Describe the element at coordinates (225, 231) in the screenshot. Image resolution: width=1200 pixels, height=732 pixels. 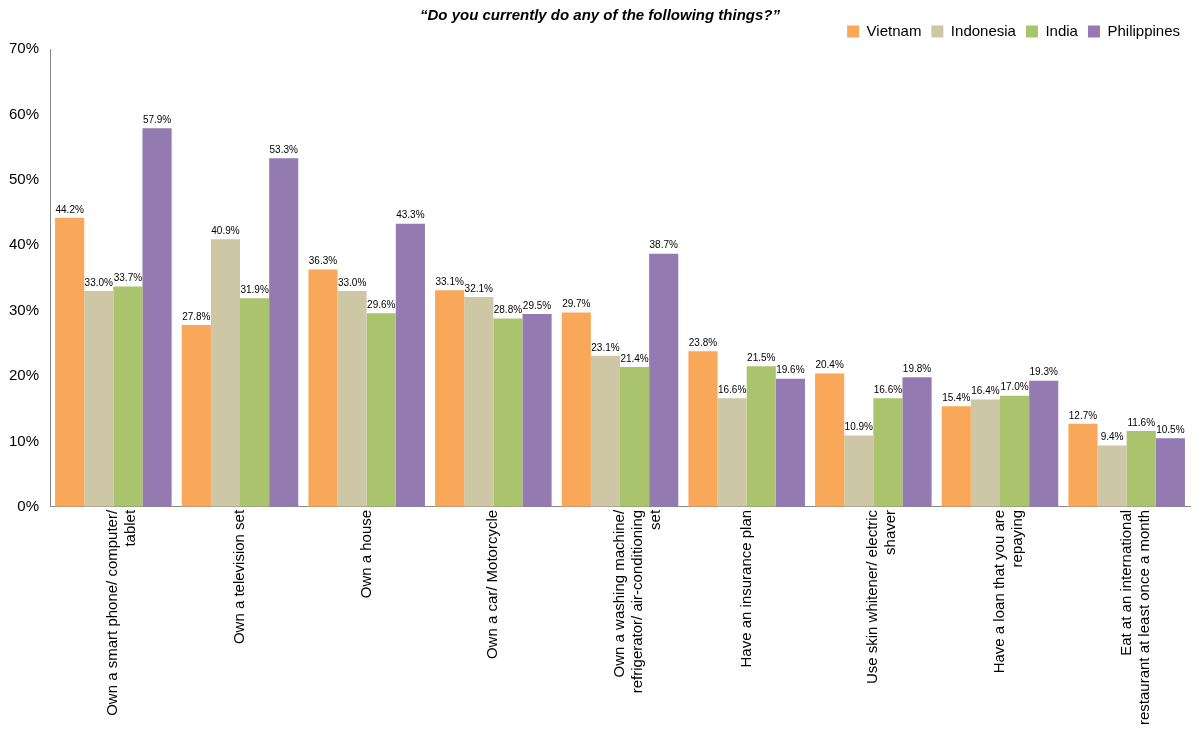
I see `data-label: 40.9%` at that location.